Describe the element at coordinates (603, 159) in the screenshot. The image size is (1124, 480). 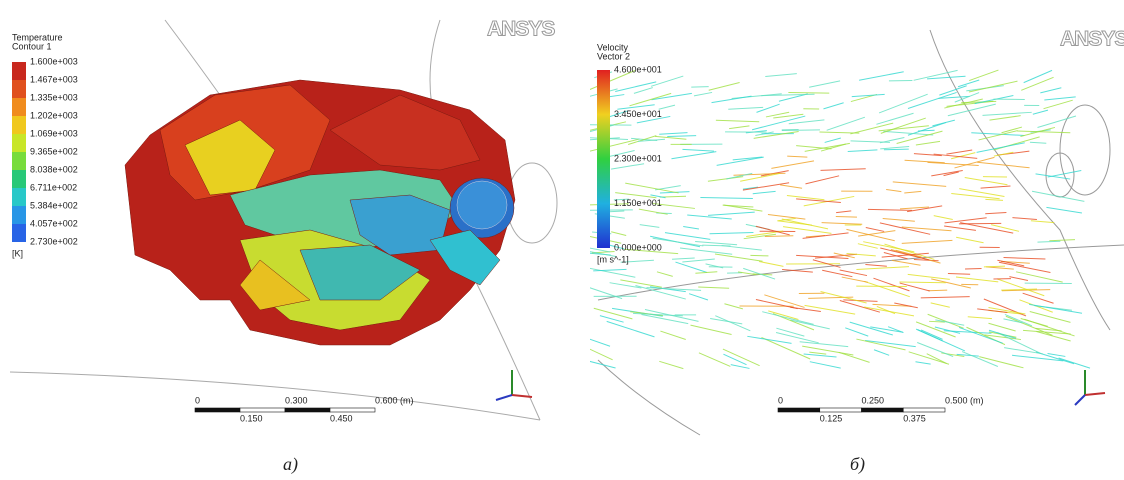
I see `colorbar` at that location.